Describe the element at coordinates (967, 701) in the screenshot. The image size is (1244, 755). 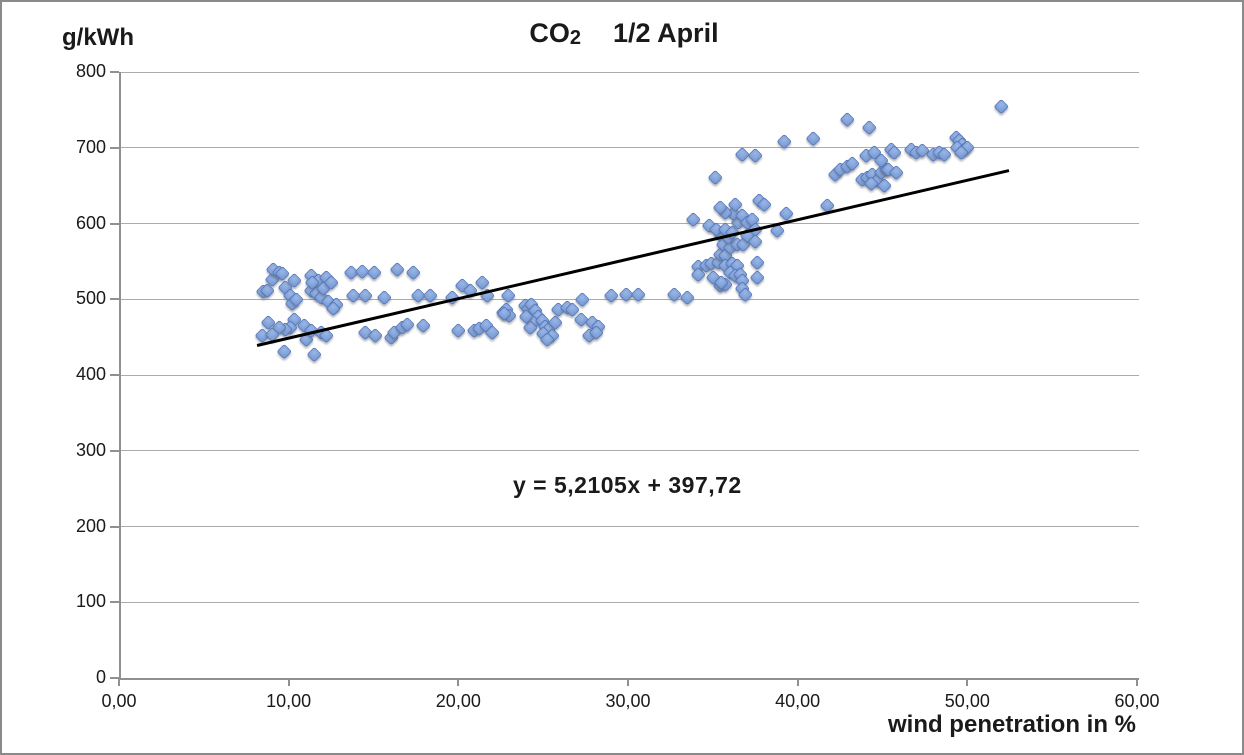
I see `x-tick-label-50: 50,00` at that location.